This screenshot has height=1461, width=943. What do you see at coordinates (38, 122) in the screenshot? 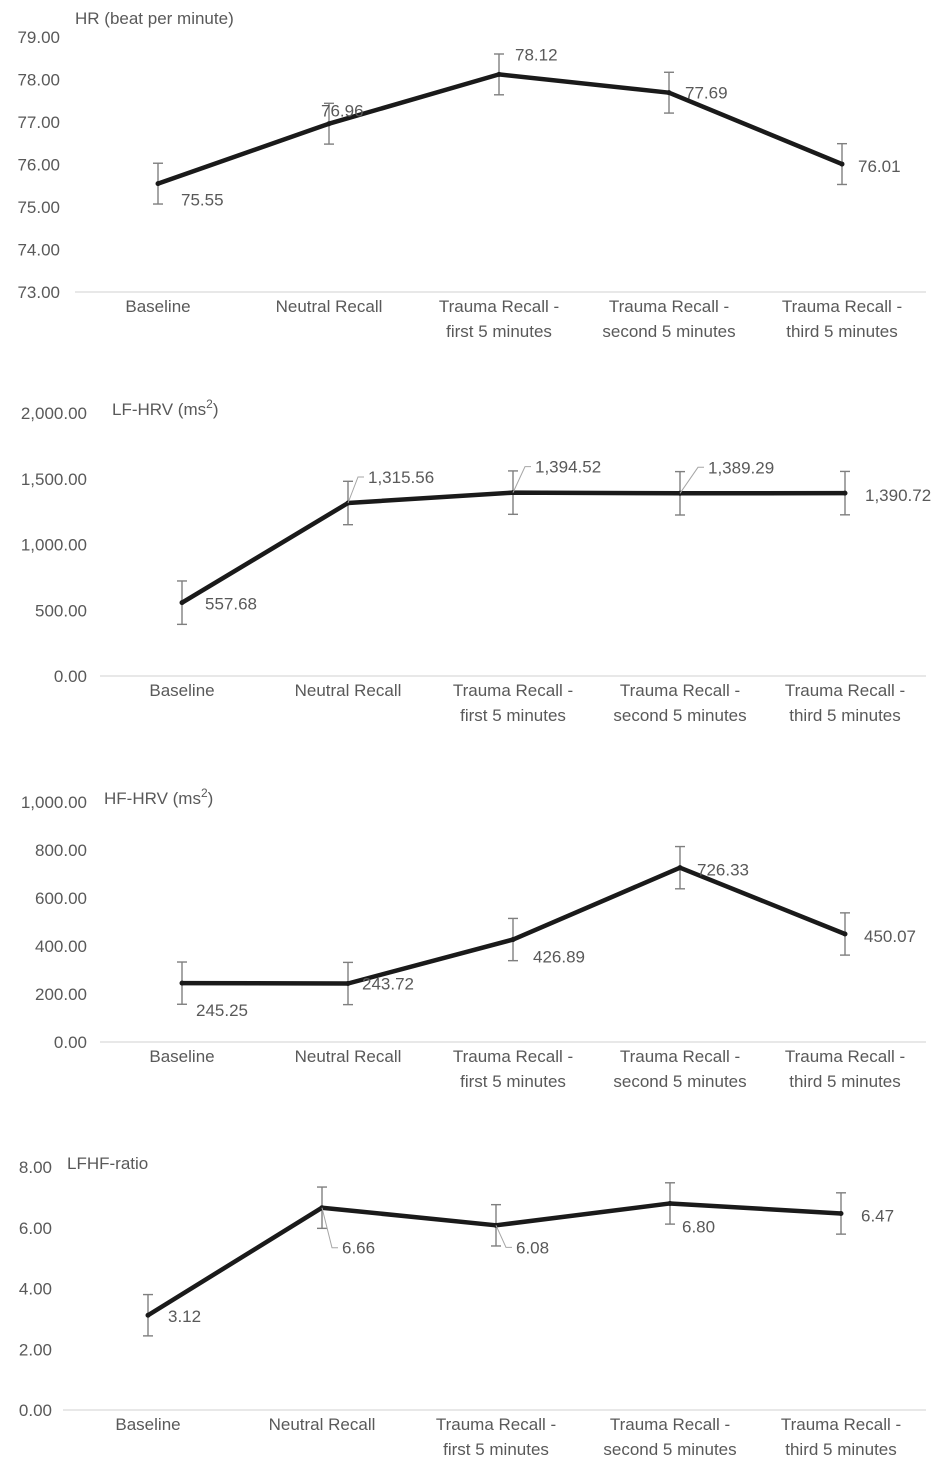
I see `y-tick-label: 77.00` at bounding box center [38, 122].